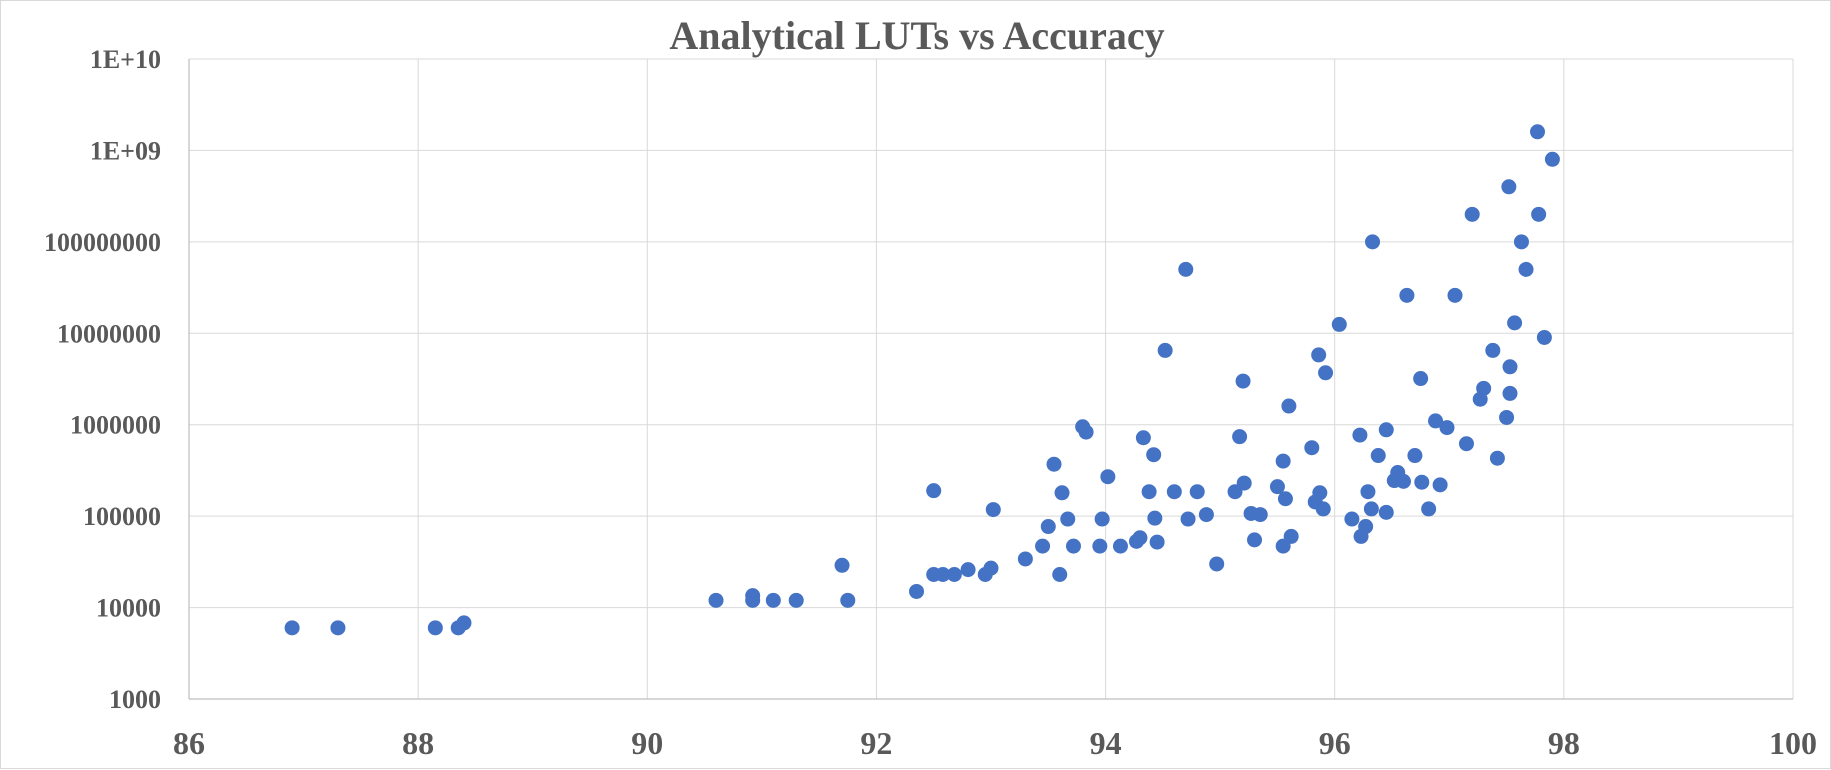 Image resolution: width=1831 pixels, height=770 pixels. I want to click on y-tick-label: 10000000, so click(109, 333).